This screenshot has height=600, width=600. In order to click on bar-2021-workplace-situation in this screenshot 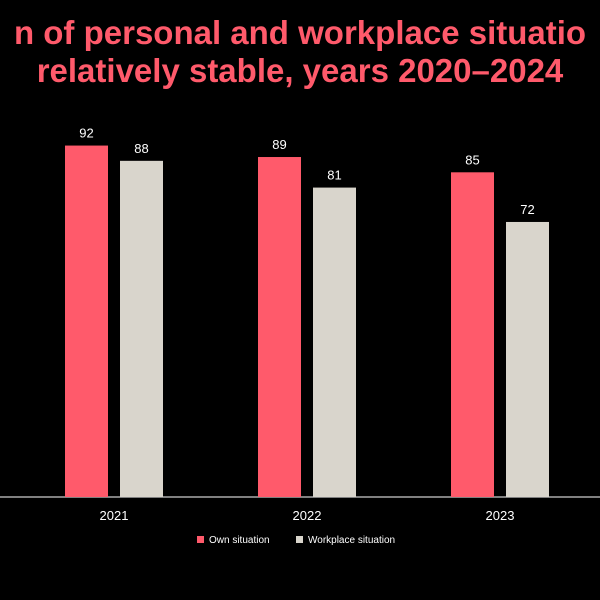, I will do `click(141, 328)`.